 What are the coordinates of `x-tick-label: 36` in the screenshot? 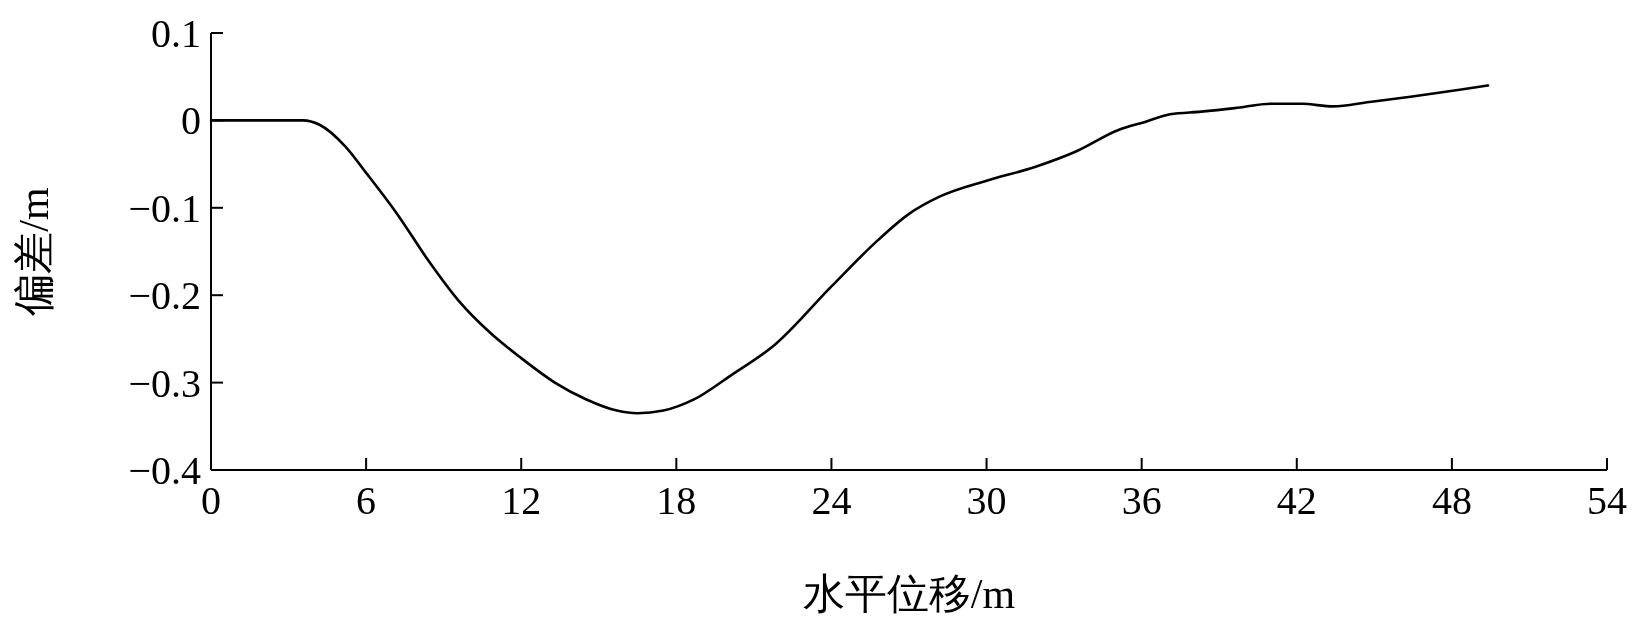 It's located at (1141, 500).